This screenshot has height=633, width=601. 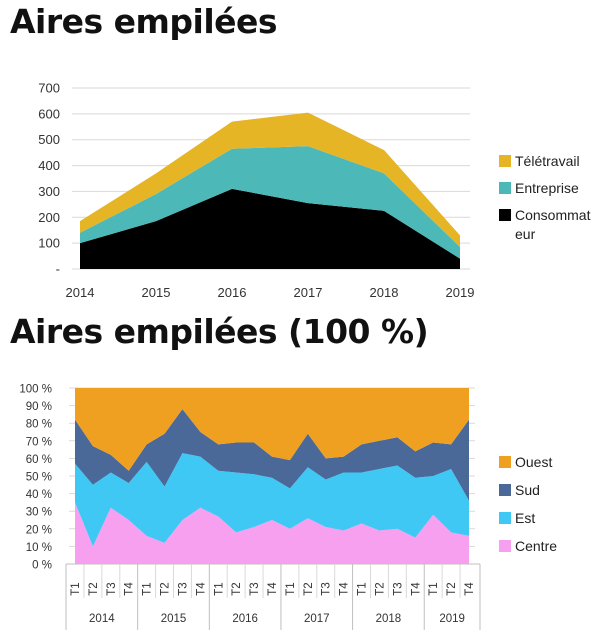 What do you see at coordinates (272, 533) in the screenshot?
I see `chart-2-area-centre` at bounding box center [272, 533].